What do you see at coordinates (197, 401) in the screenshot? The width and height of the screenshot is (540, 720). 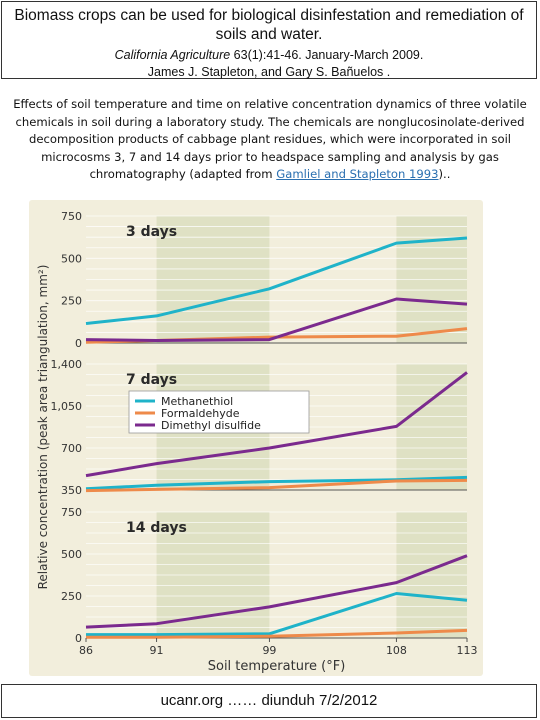 I see `legend-label: Methanethiol` at bounding box center [197, 401].